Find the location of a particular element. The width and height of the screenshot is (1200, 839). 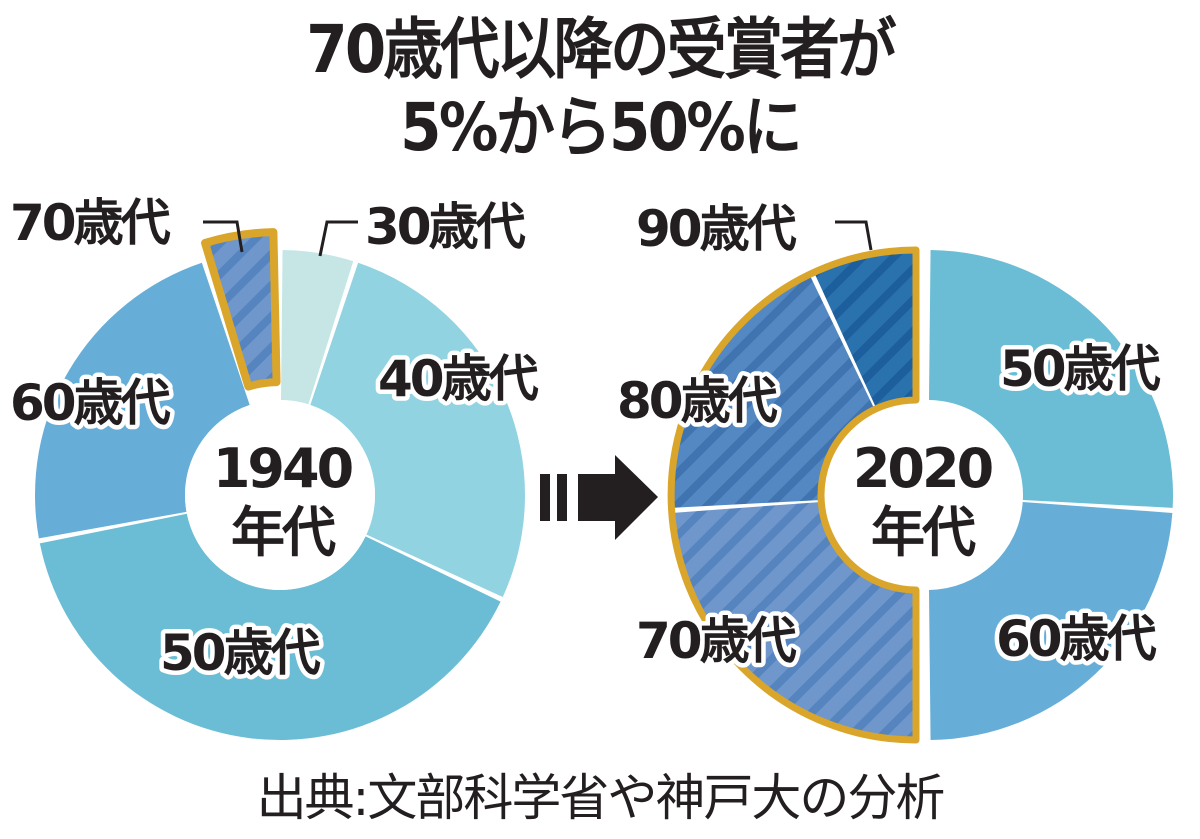

label-2020-age50: 50歳代 is located at coordinates (1080, 369).